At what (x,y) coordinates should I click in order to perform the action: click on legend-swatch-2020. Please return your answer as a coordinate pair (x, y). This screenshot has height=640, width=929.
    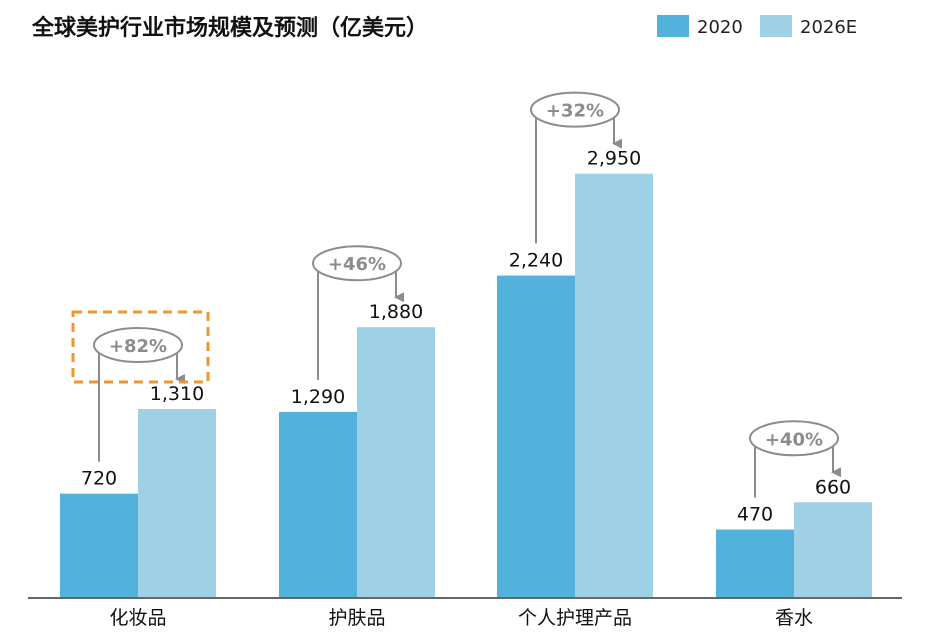
    Looking at the image, I should click on (673, 26).